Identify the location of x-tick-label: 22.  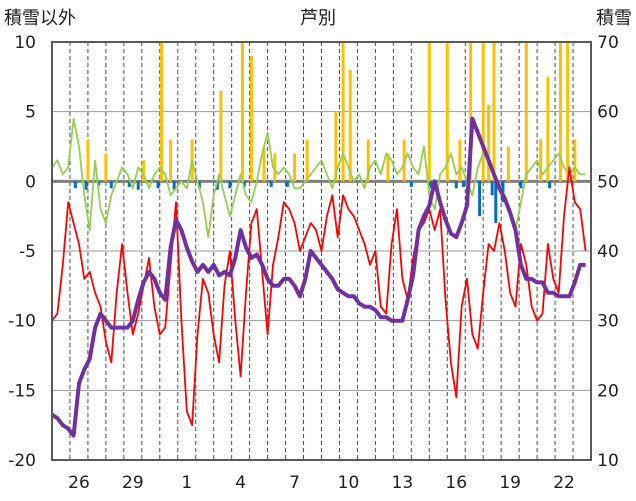
(564, 483).